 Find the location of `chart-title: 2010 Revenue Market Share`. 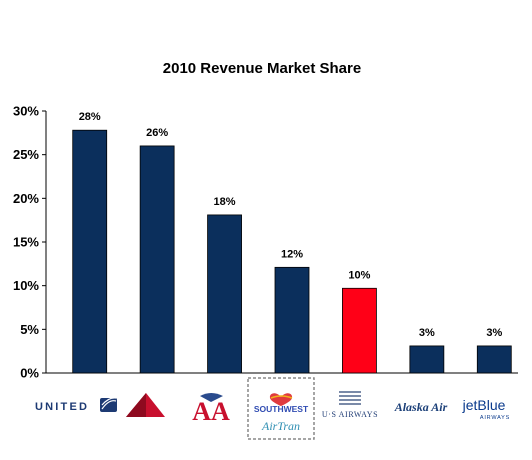

chart-title: 2010 Revenue Market Share is located at coordinates (262, 68).